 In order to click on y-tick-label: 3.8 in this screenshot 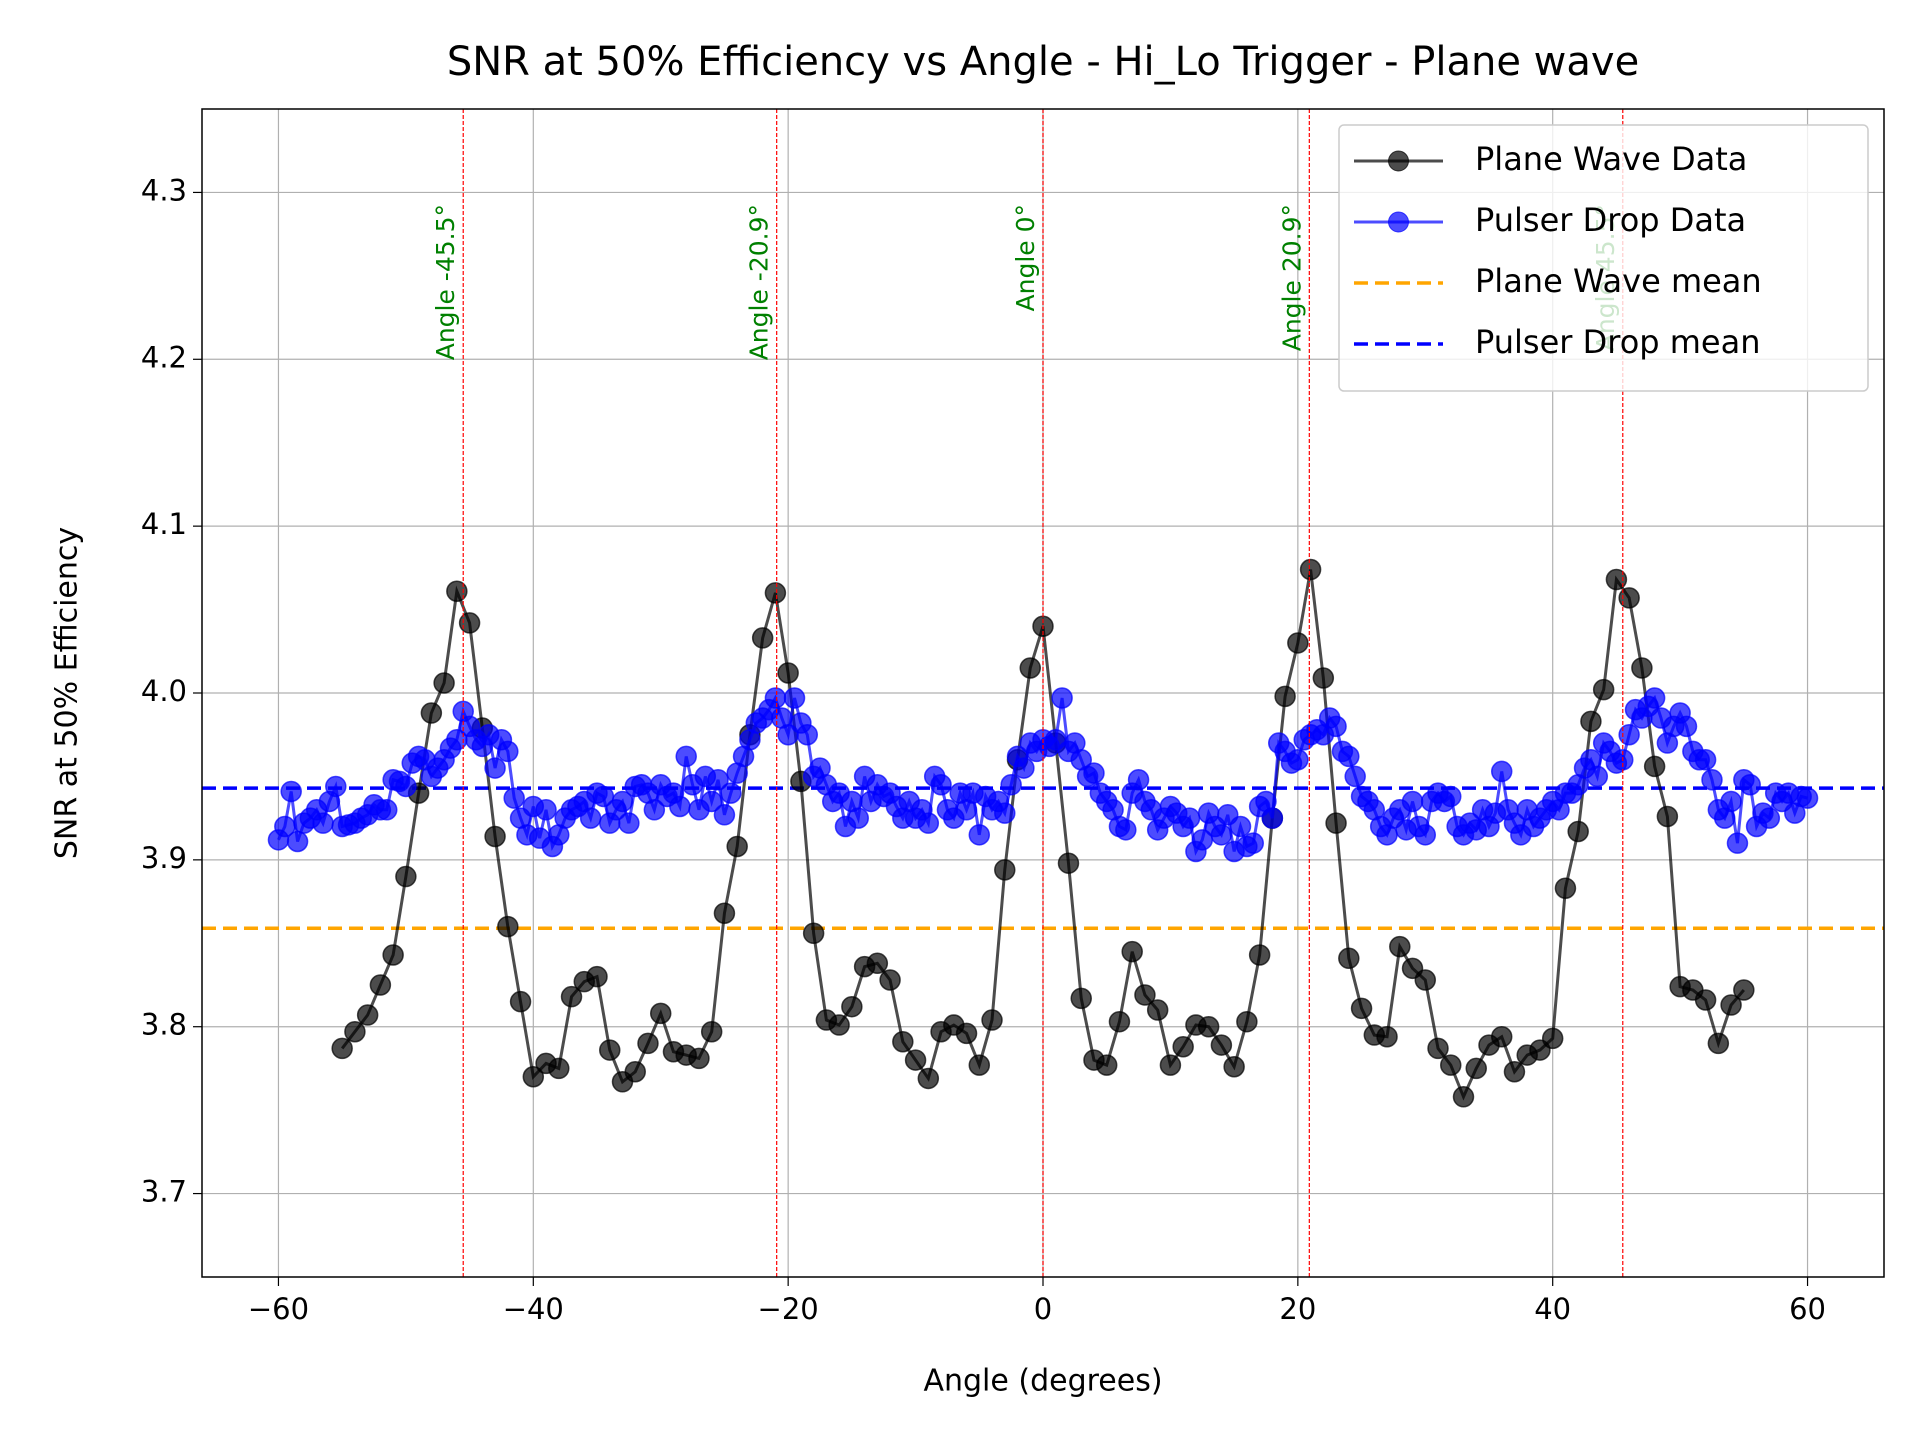, I will do `click(164, 1025)`.